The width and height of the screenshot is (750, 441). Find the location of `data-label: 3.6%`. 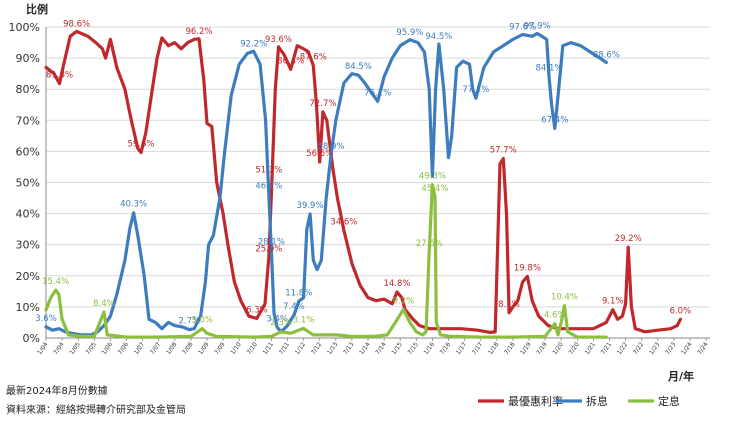

data-label: 3.6% is located at coordinates (46, 319).